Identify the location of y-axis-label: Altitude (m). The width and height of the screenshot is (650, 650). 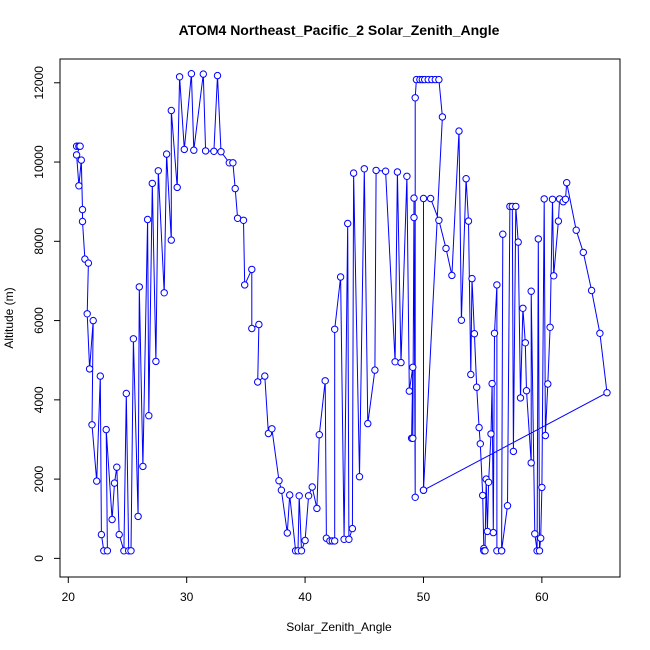
(9, 317).